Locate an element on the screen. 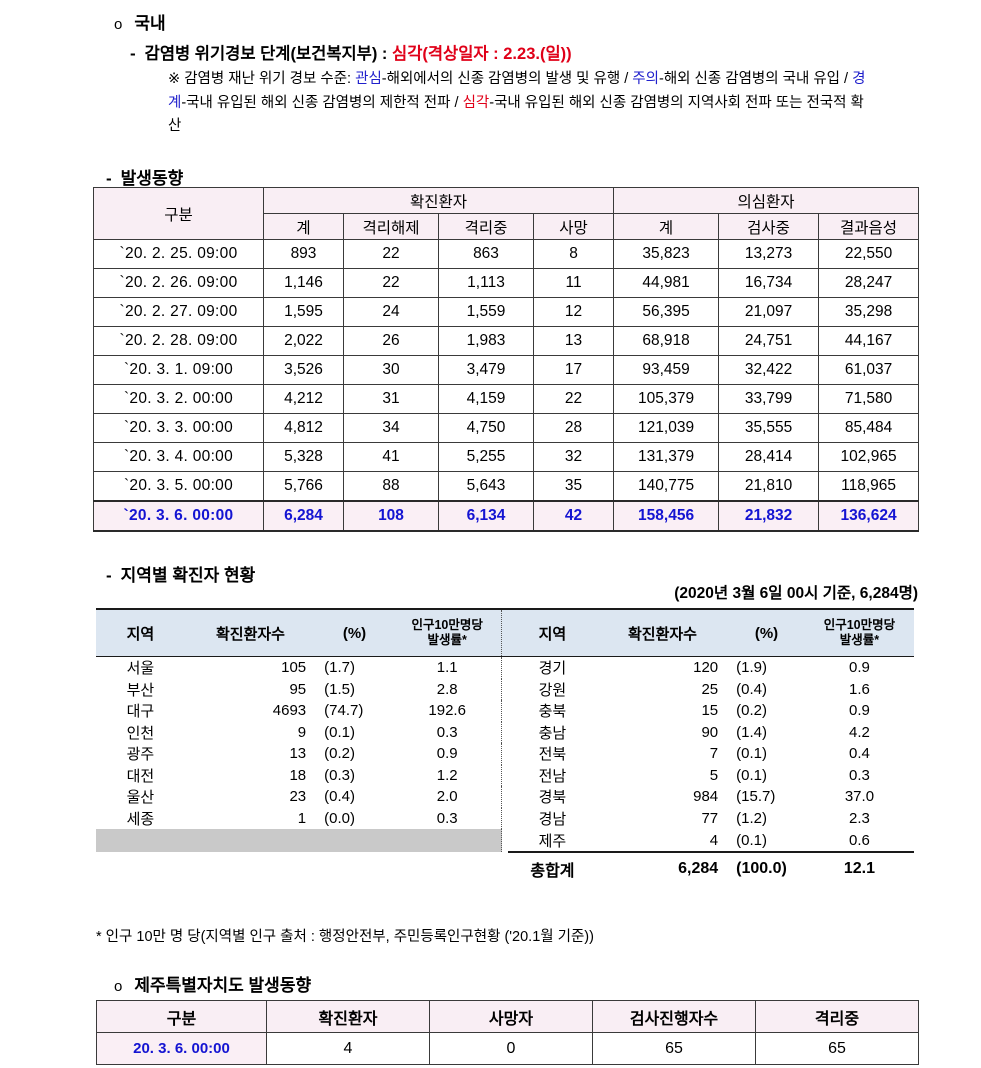  region-cell-name-left: 서울 is located at coordinates (140, 669).